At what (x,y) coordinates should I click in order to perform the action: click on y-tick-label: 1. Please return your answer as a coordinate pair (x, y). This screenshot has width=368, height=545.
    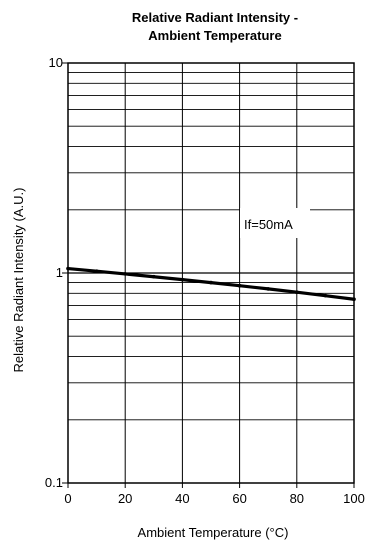
    Looking at the image, I should click on (59, 272).